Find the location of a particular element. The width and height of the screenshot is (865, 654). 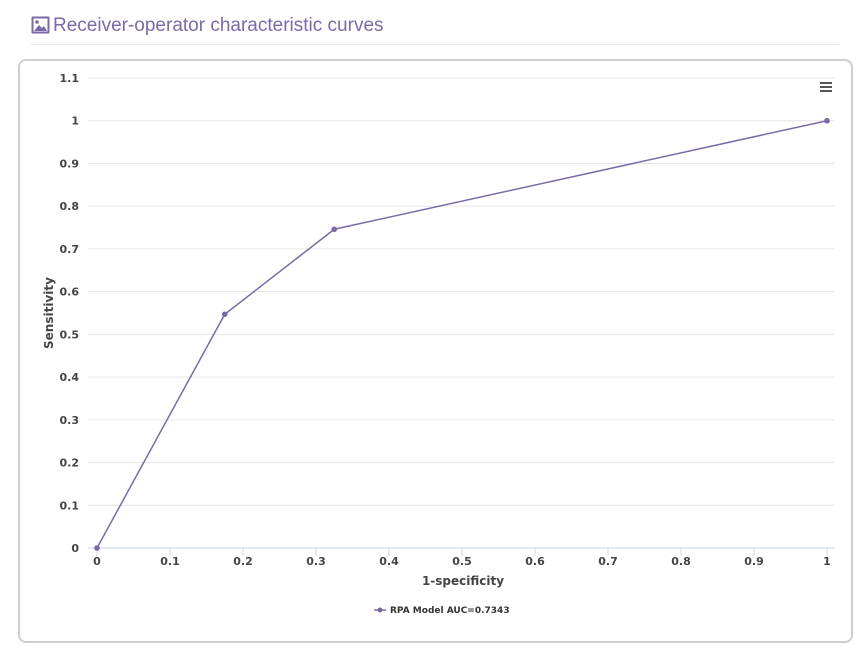

legend-item-label: RPA Model AUC=0.7343 is located at coordinates (450, 611).